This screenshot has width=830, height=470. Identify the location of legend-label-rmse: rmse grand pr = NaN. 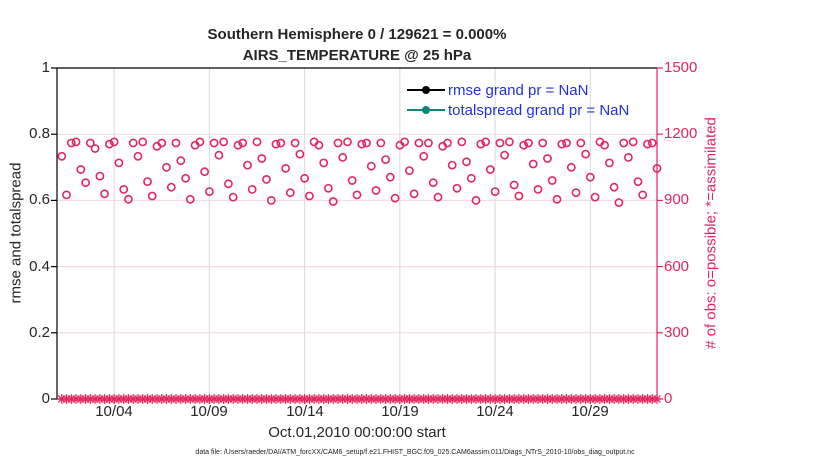
(518, 90).